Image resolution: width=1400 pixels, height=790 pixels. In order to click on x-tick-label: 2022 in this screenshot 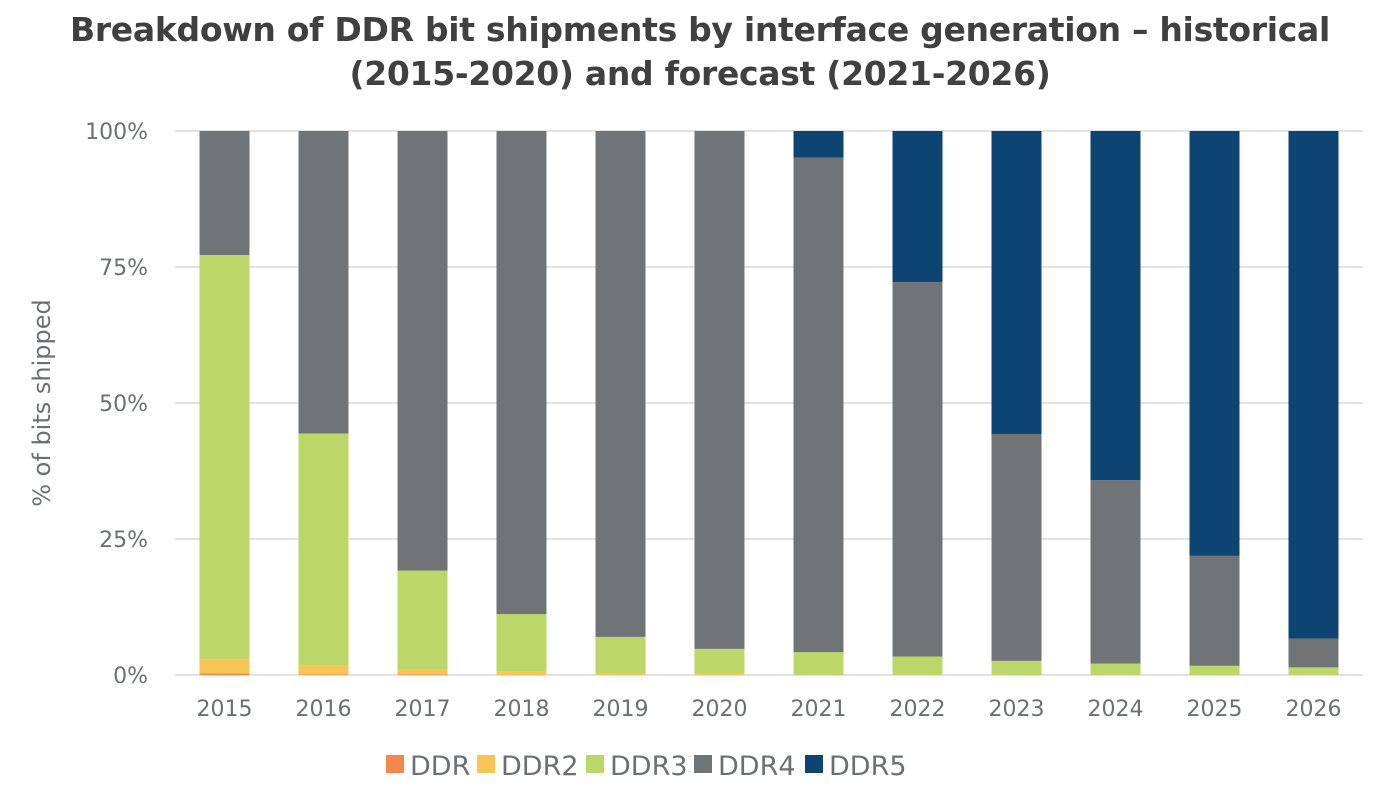, I will do `click(918, 709)`.